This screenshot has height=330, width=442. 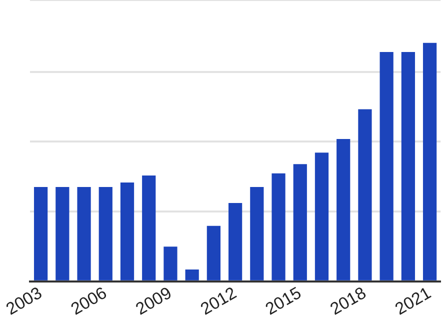 What do you see at coordinates (153, 301) in the screenshot?
I see `x-tick-label: 2009` at bounding box center [153, 301].